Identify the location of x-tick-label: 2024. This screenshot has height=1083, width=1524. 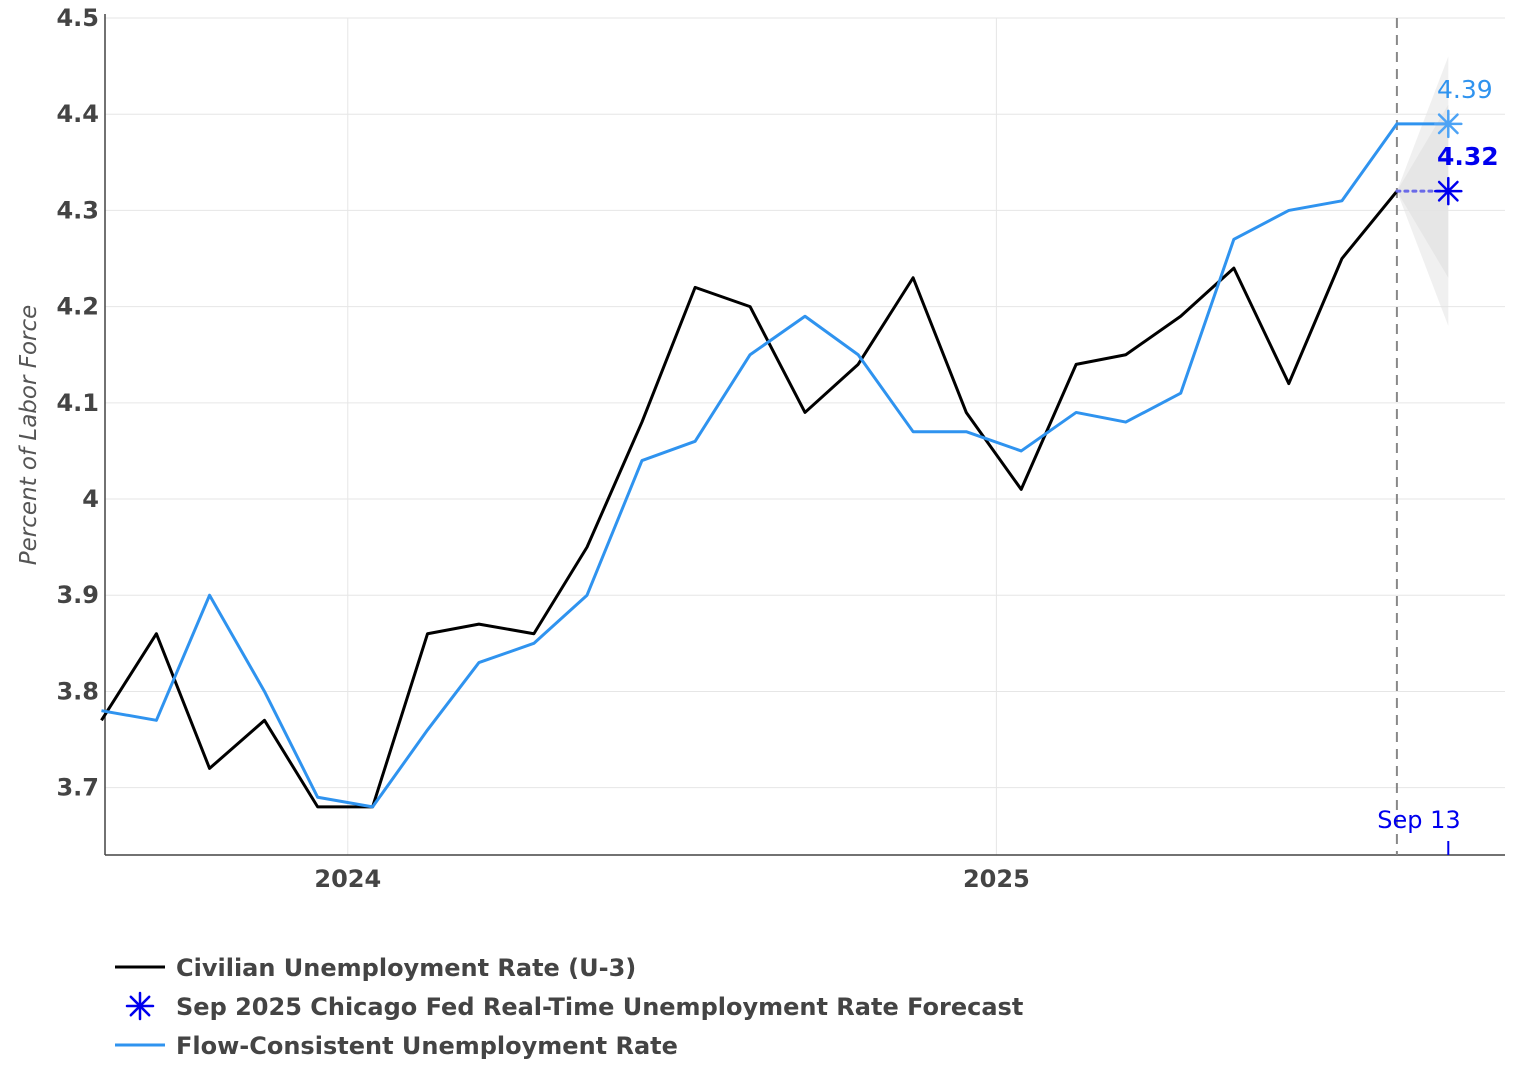
(347, 879).